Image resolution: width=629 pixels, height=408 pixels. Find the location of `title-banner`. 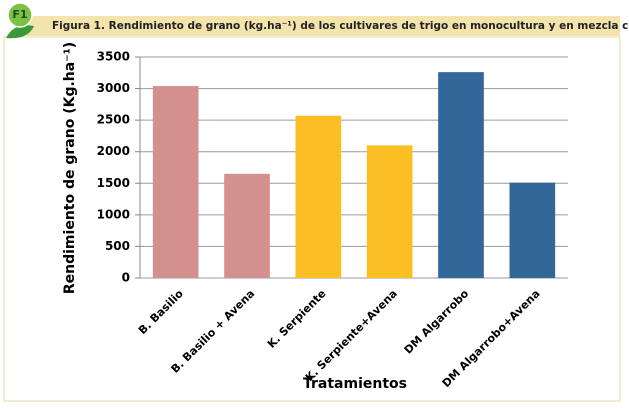

title-banner is located at coordinates (323, 26).